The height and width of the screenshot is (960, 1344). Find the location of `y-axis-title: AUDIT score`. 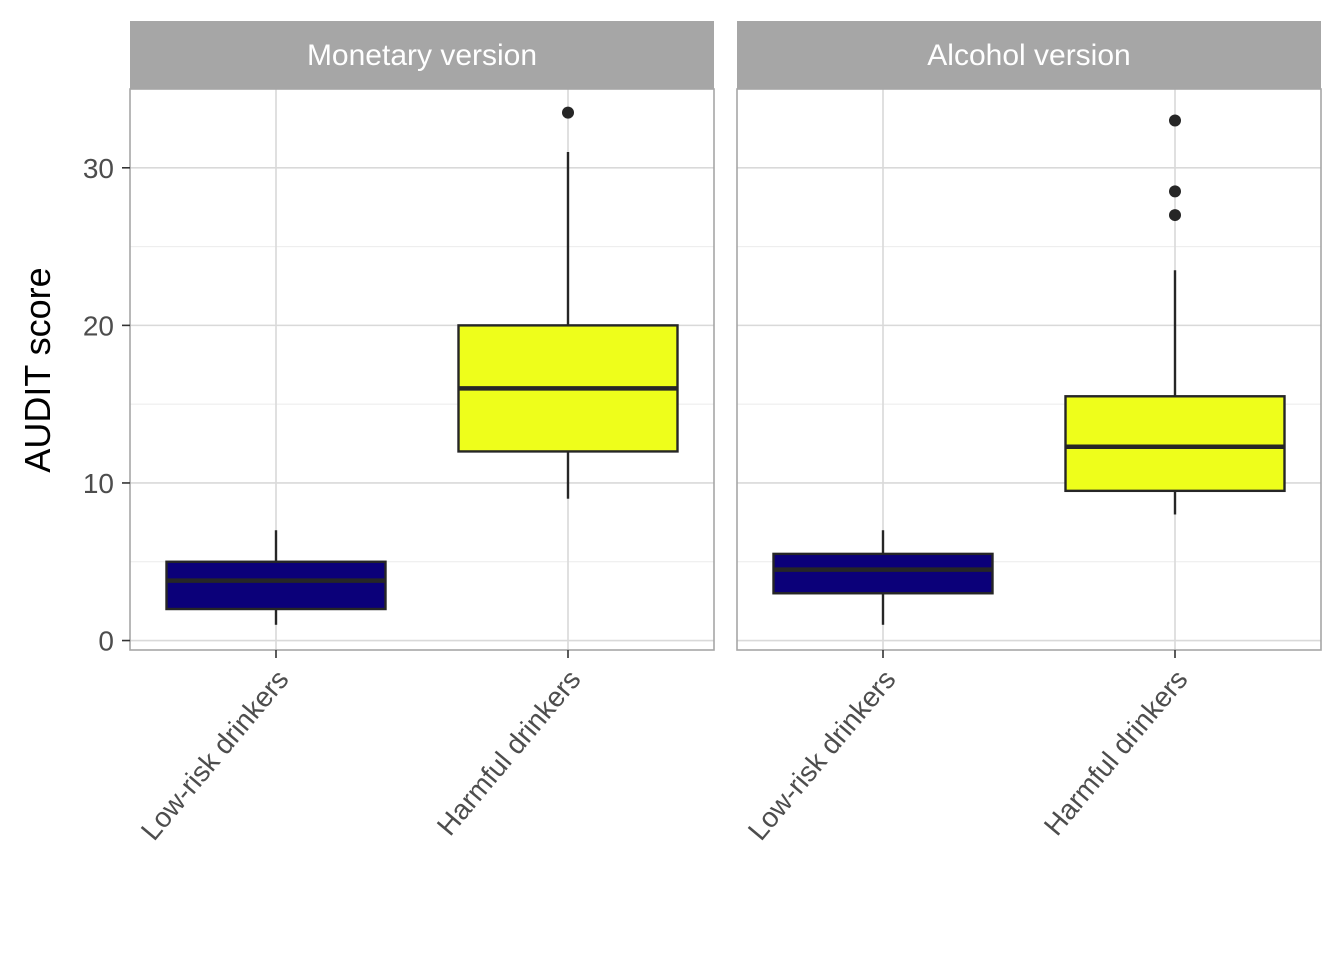

y-axis-title: AUDIT score is located at coordinates (37, 369).